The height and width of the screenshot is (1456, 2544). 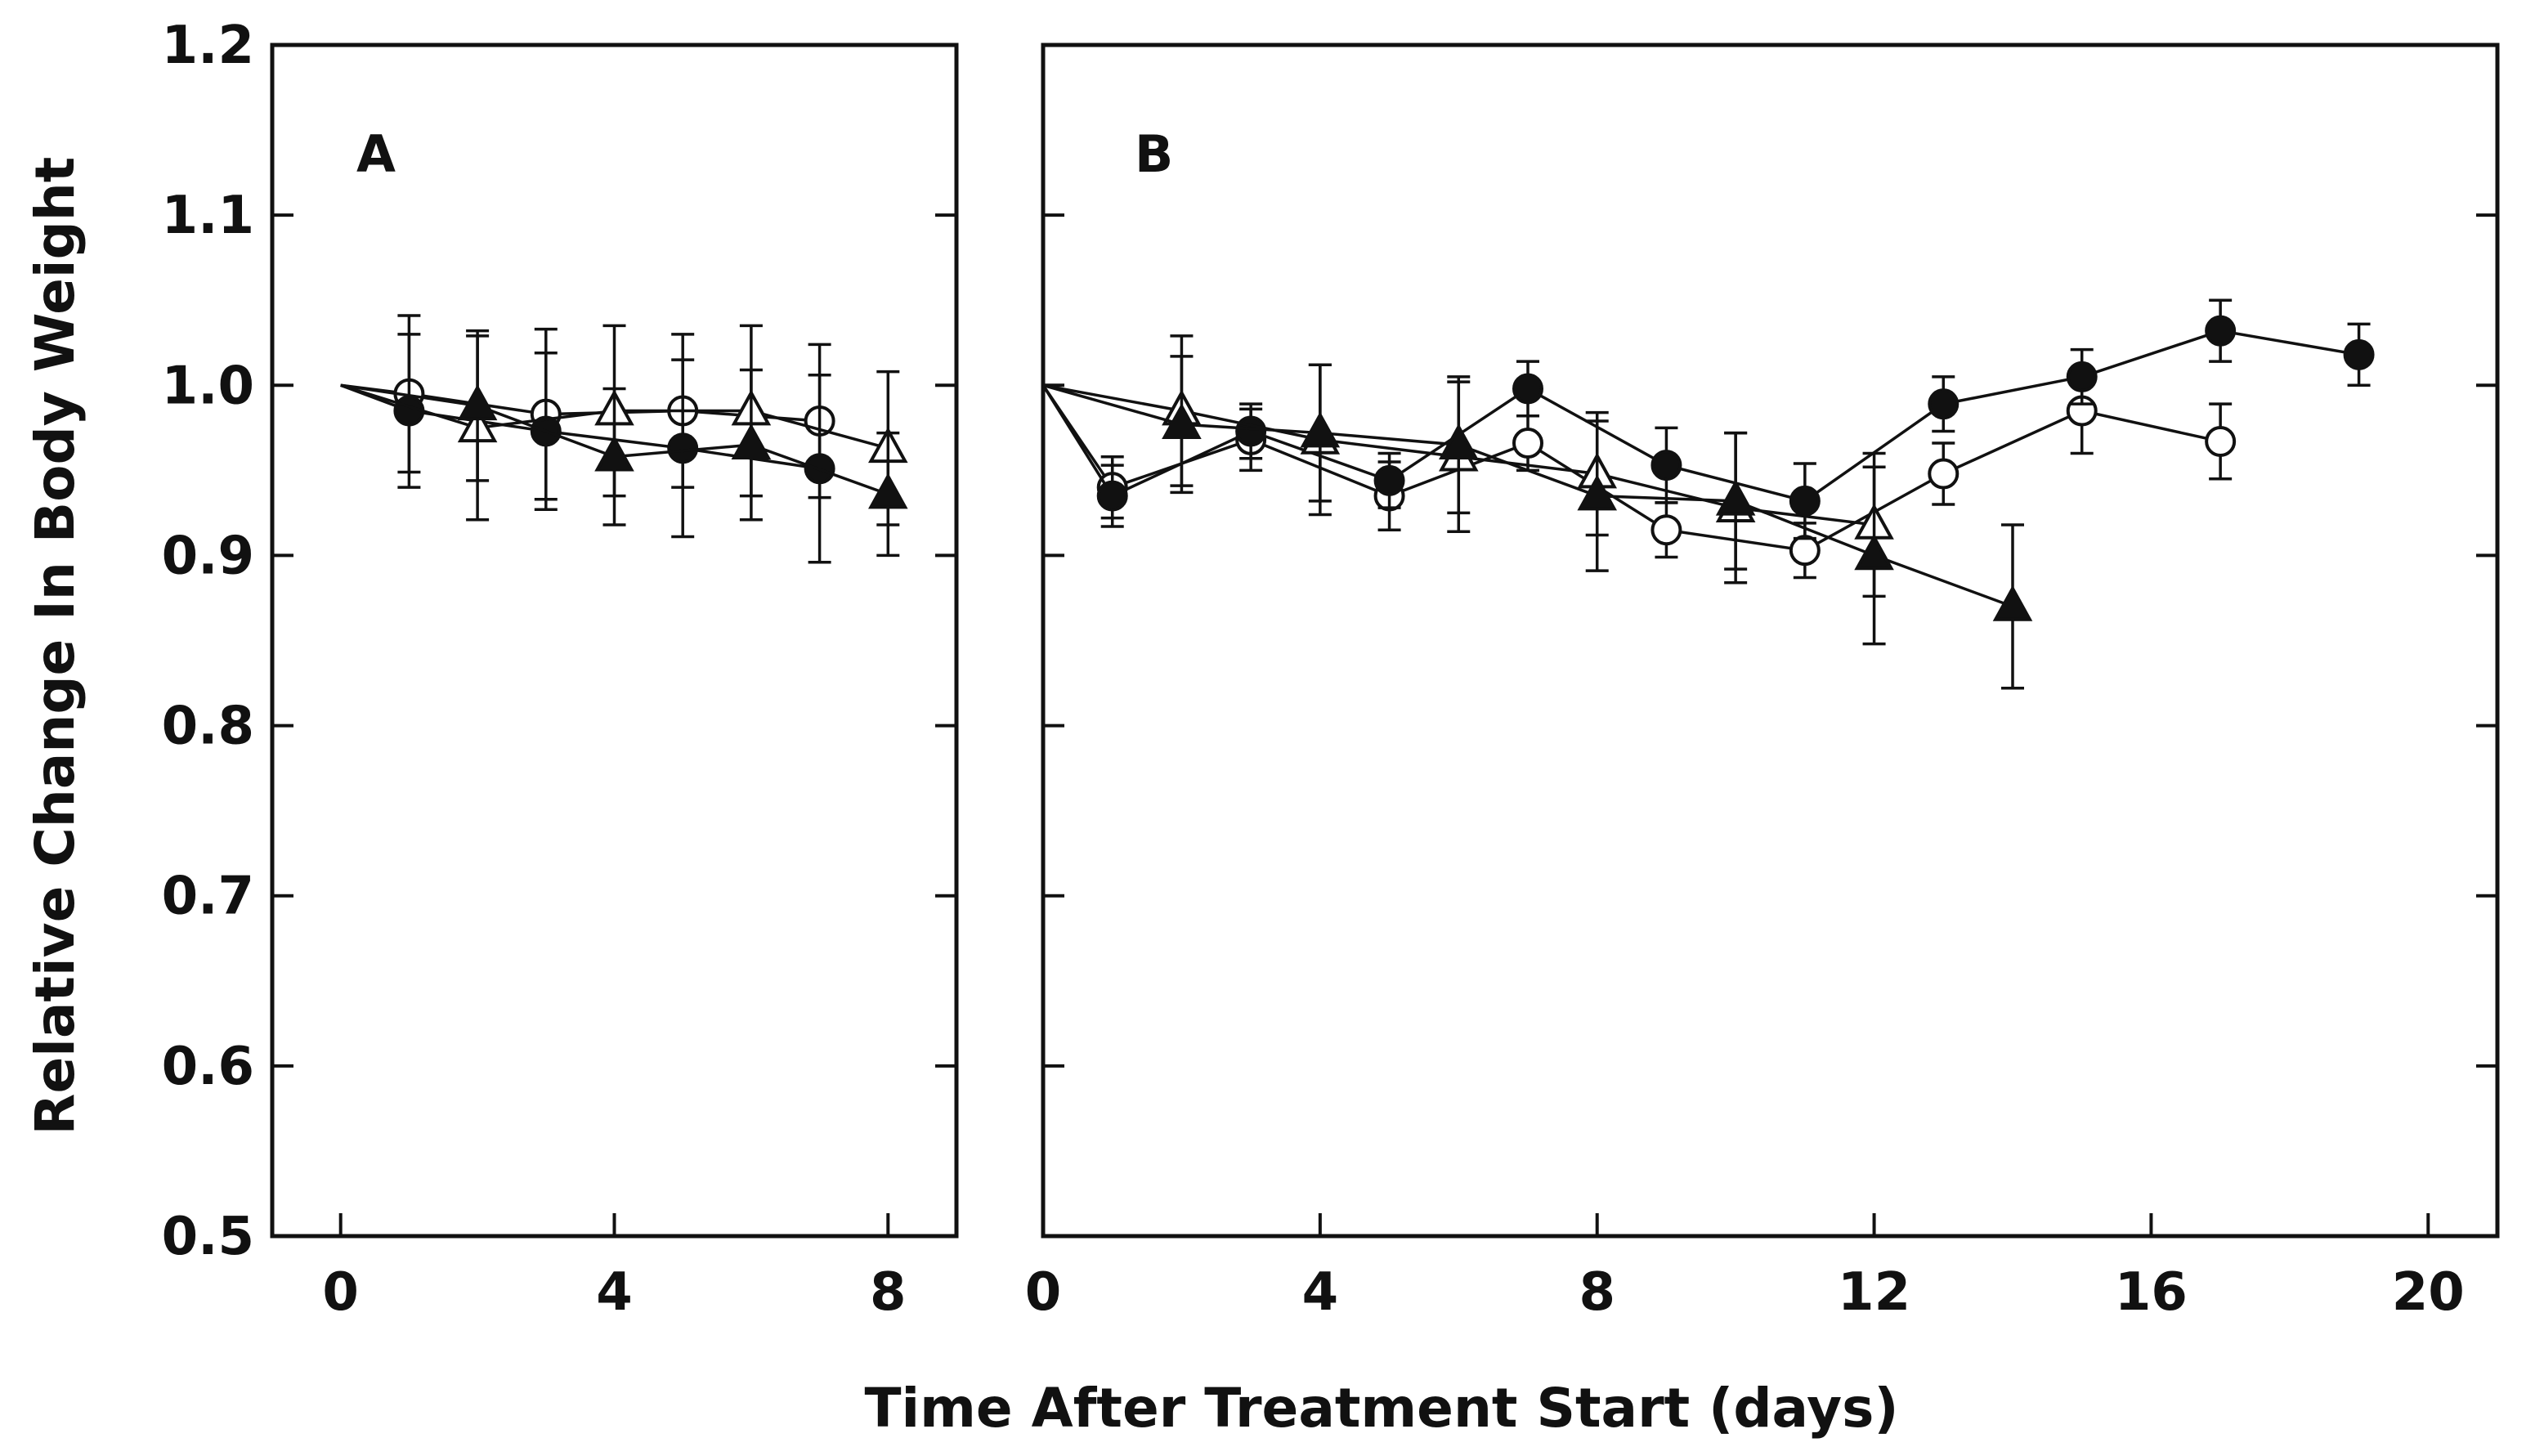 What do you see at coordinates (208, 897) in the screenshot?
I see `y-tick-label: 0.7` at bounding box center [208, 897].